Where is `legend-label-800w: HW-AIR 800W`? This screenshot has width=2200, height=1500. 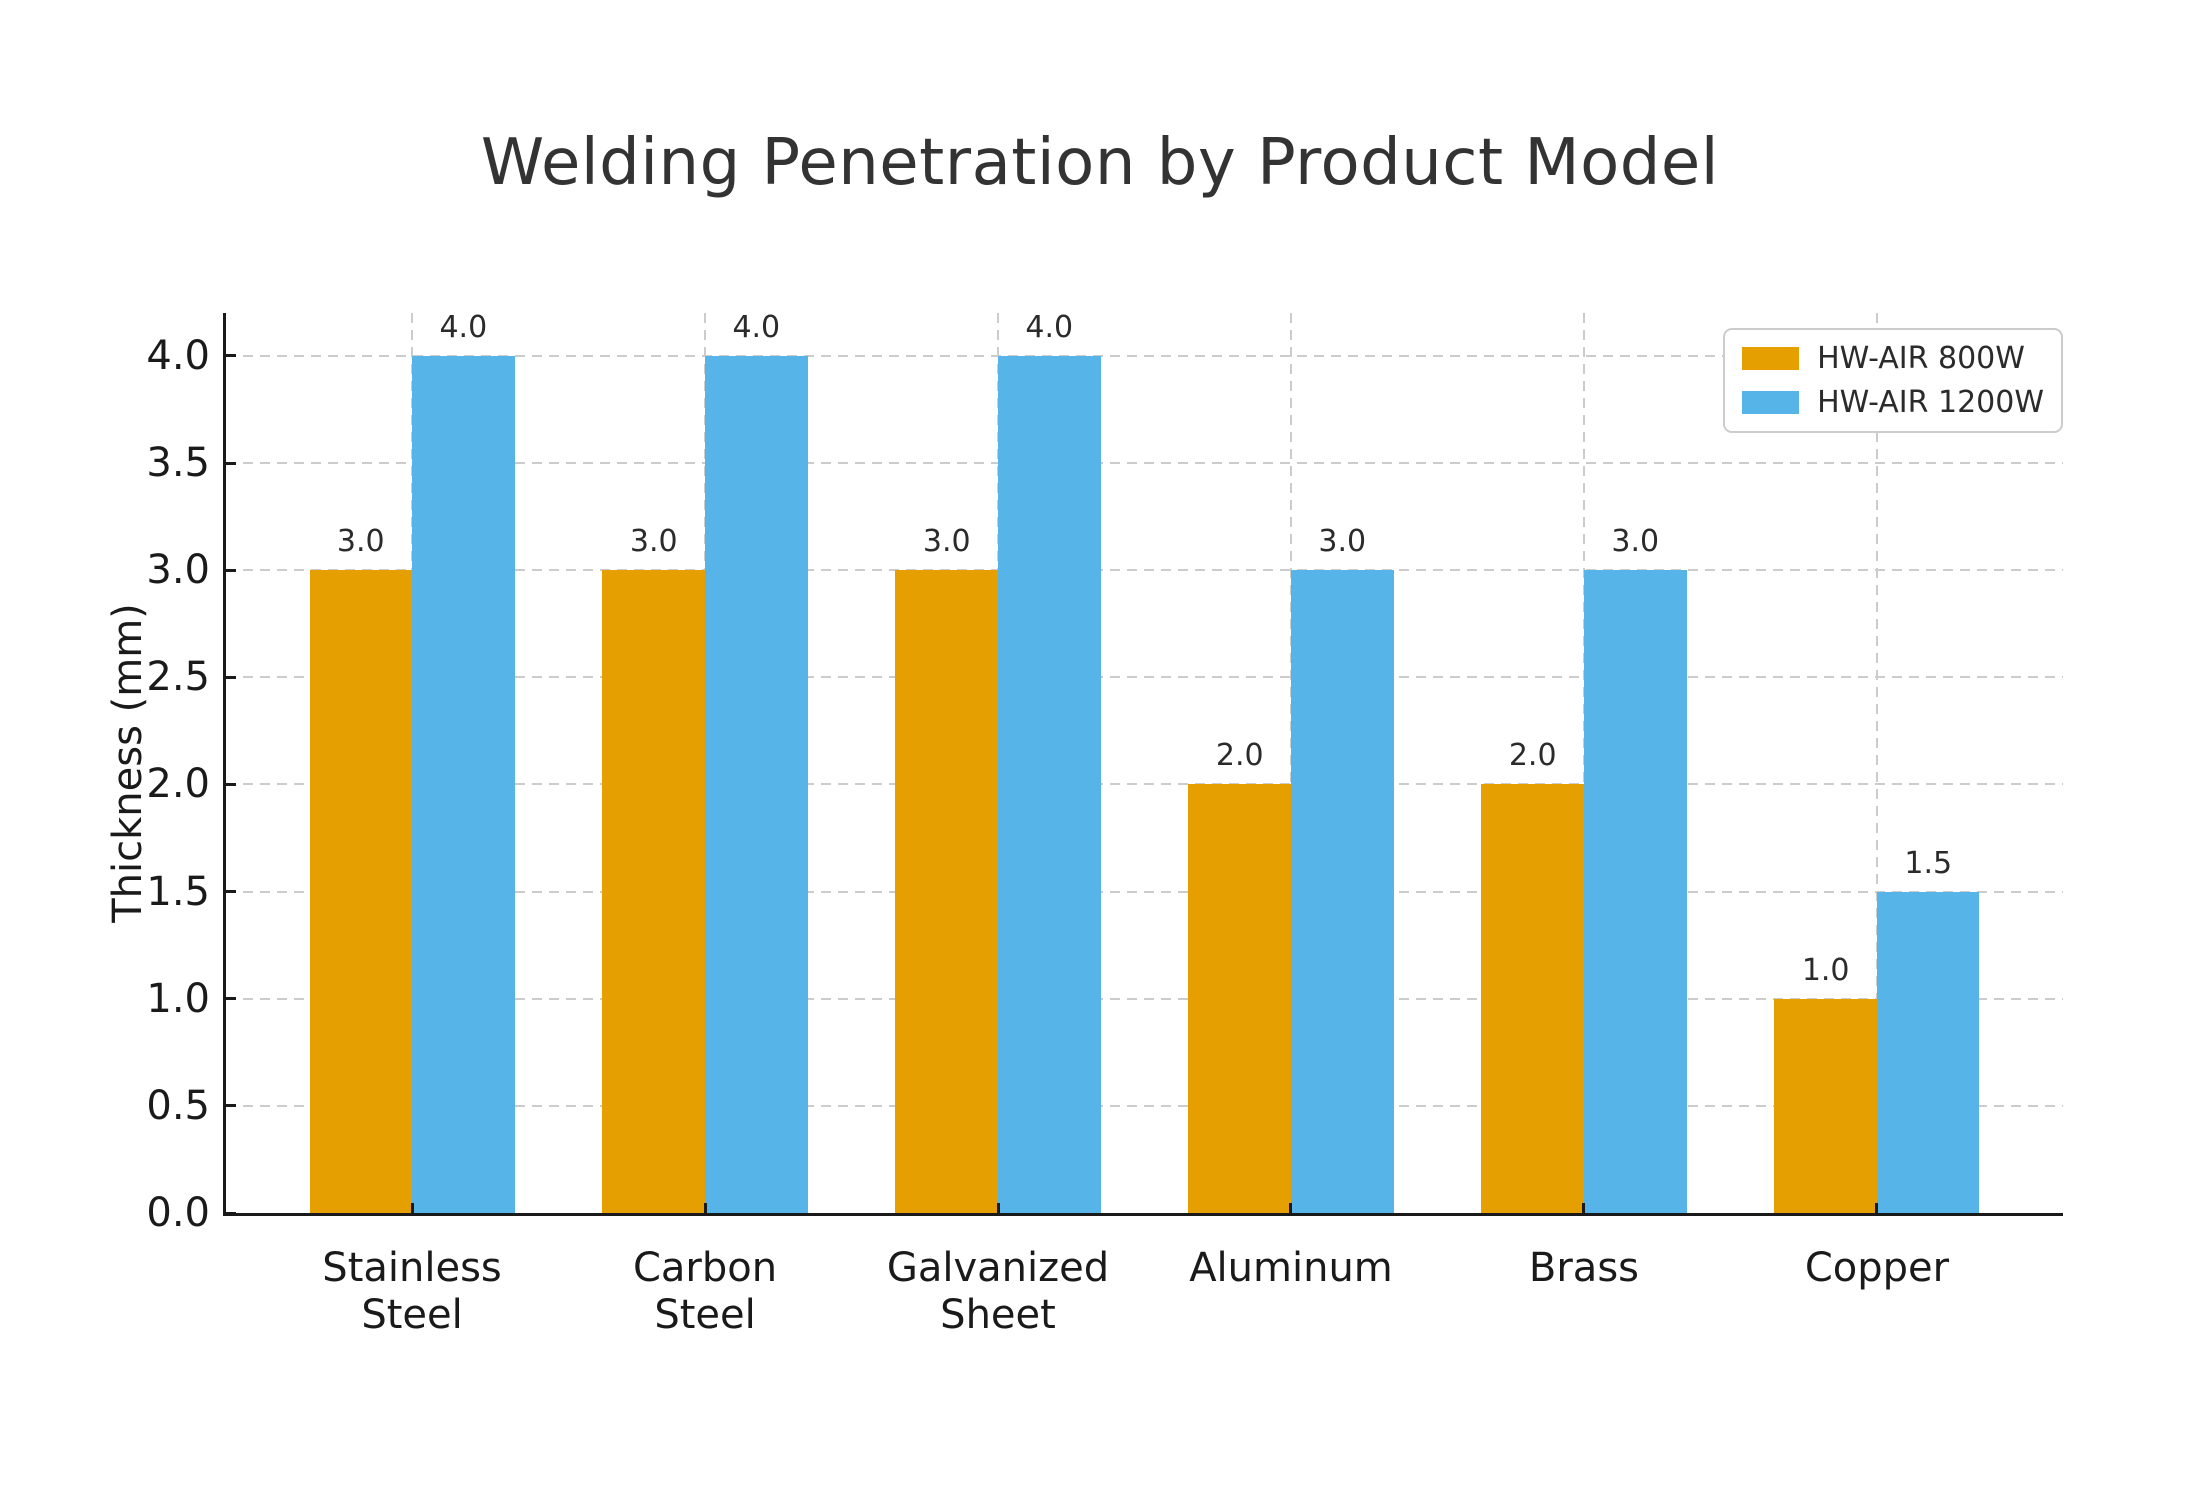 legend-label-800w: HW-AIR 800W is located at coordinates (1921, 358).